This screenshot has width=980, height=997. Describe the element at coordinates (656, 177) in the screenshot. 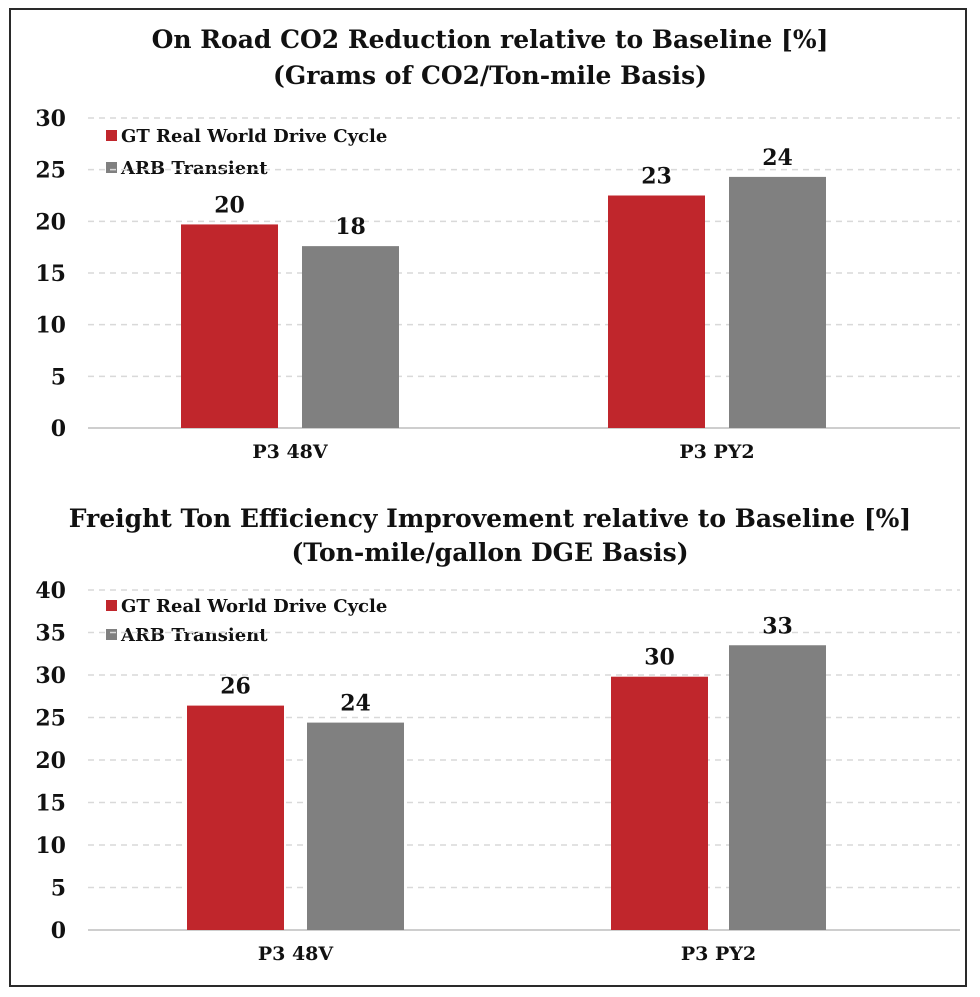

I see `chart-1-data-label: 23` at that location.